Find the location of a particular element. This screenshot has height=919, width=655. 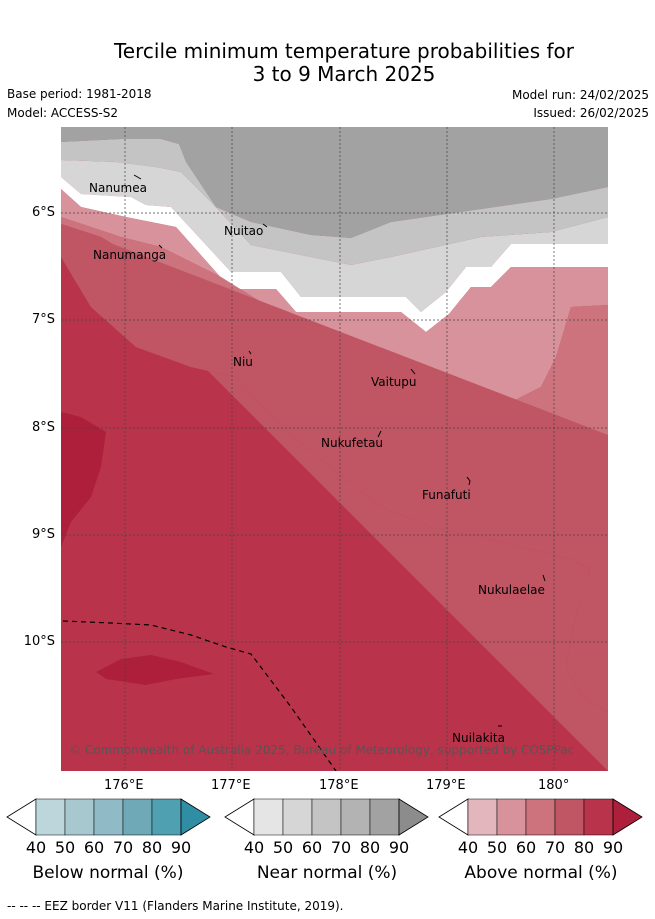

x-tick-178e: 178°E is located at coordinates (339, 785).